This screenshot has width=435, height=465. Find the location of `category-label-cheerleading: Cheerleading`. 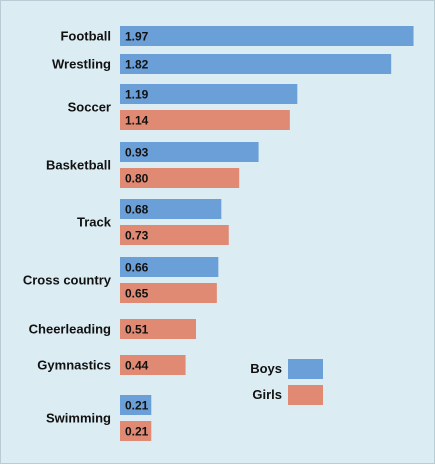

category-label-cheerleading: Cheerleading is located at coordinates (70, 329).